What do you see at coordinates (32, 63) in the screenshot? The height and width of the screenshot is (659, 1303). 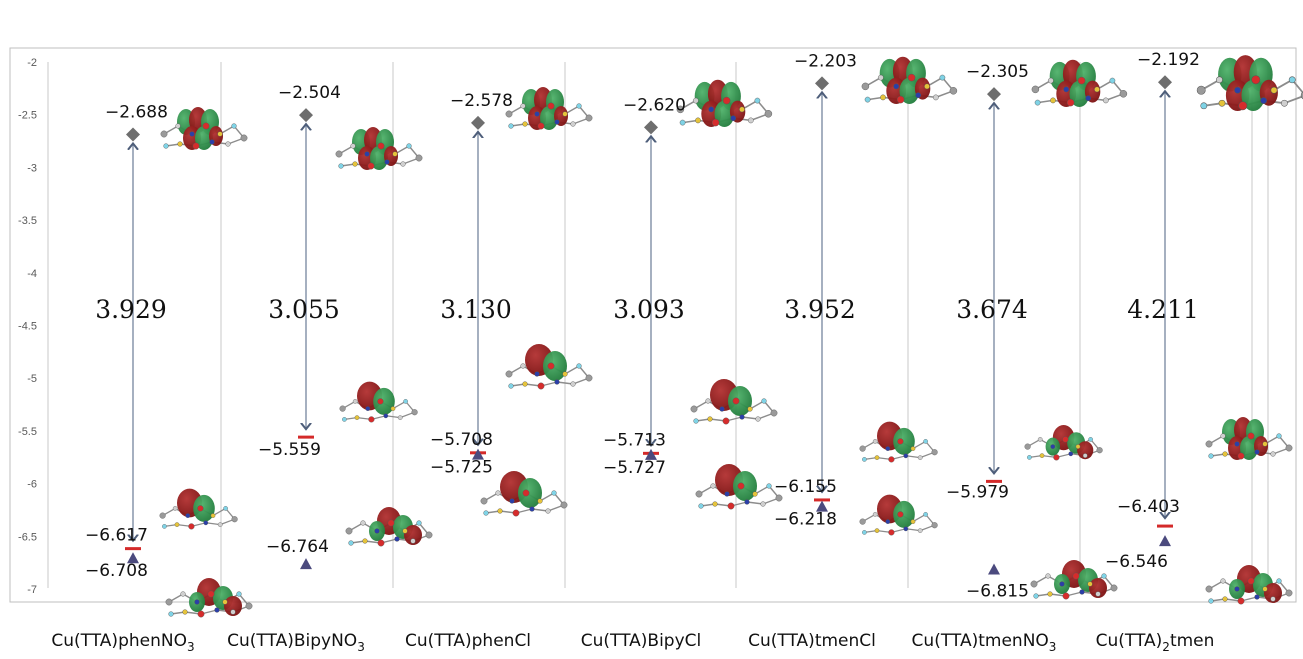 I see `y-tick-label: -2` at bounding box center [32, 63].